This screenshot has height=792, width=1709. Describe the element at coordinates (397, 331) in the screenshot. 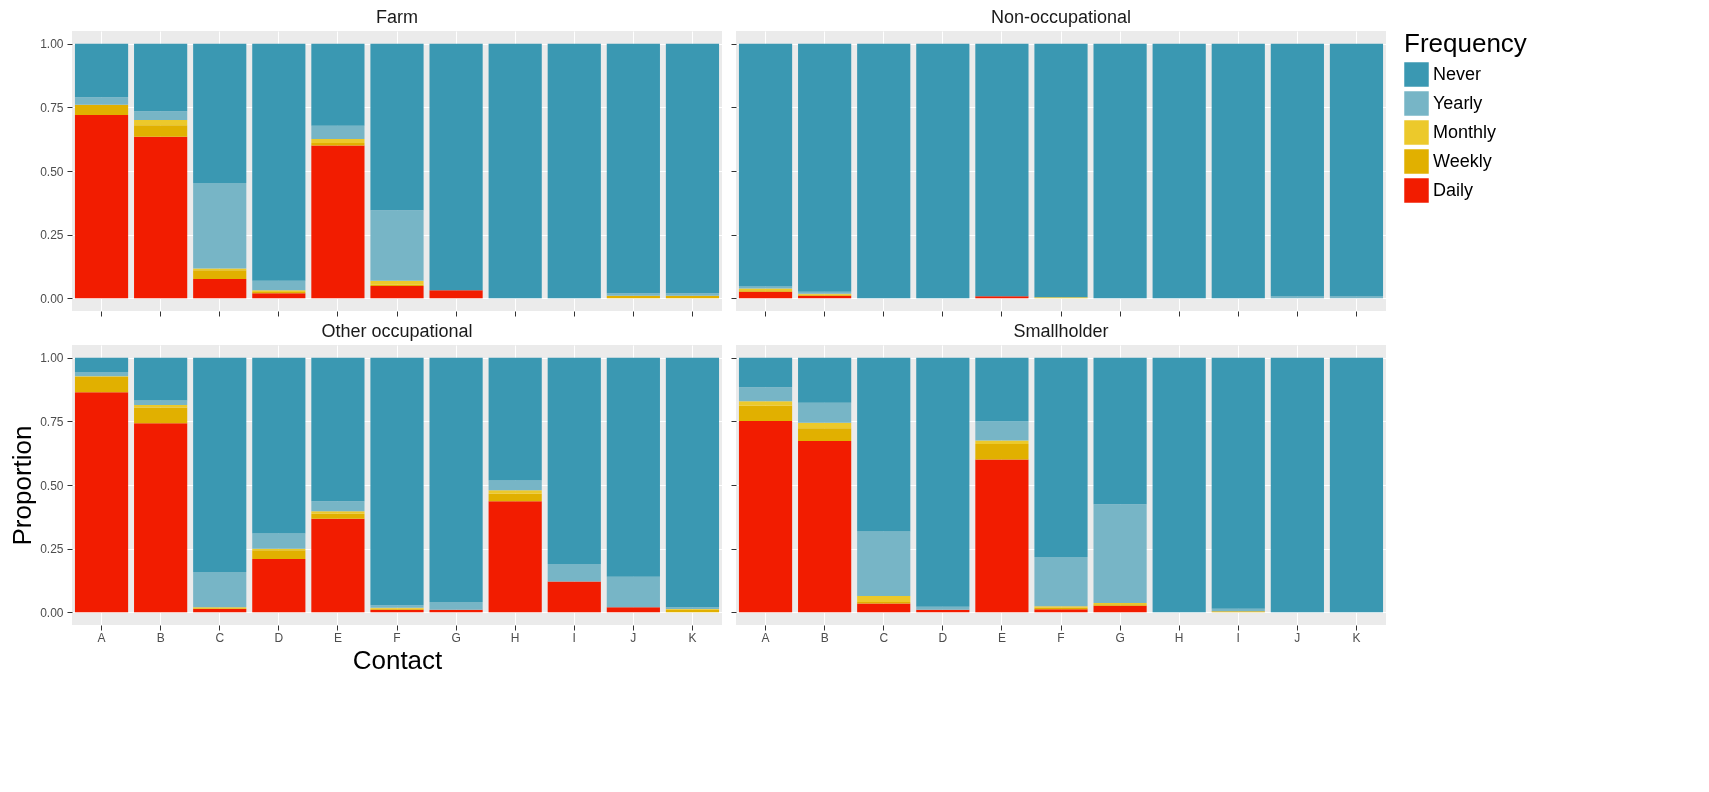

I see `chart-title: Other occupational` at that location.